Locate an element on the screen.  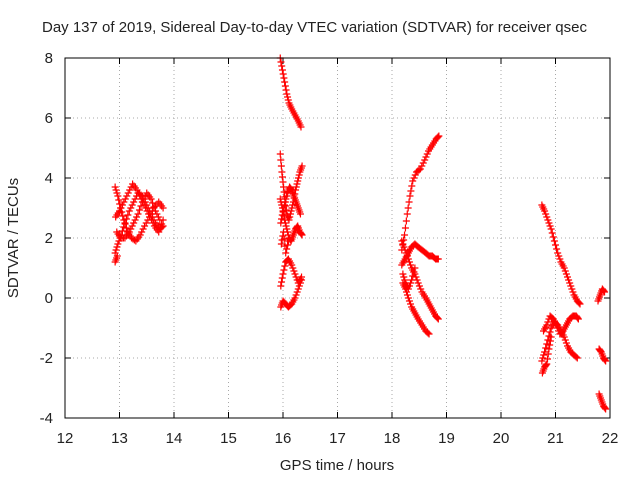
x-tick-label: 21 is located at coordinates (555, 438).